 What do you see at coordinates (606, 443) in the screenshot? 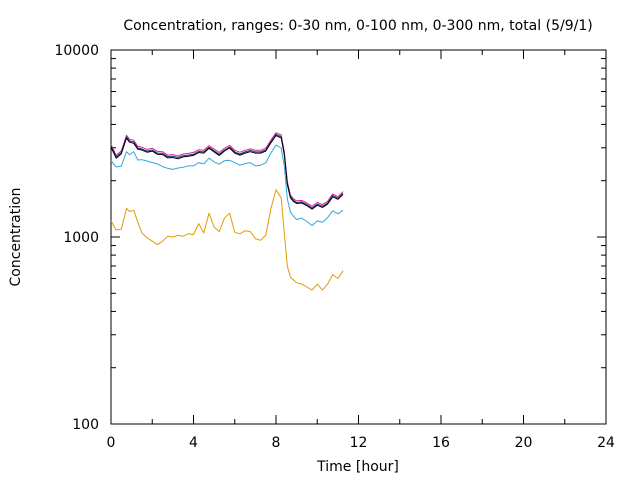
I see `x-tick-label: 24` at bounding box center [606, 443].